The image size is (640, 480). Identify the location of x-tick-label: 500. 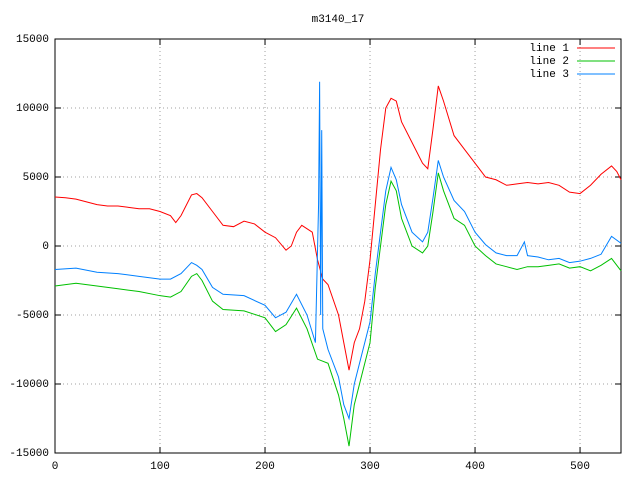
(580, 467).